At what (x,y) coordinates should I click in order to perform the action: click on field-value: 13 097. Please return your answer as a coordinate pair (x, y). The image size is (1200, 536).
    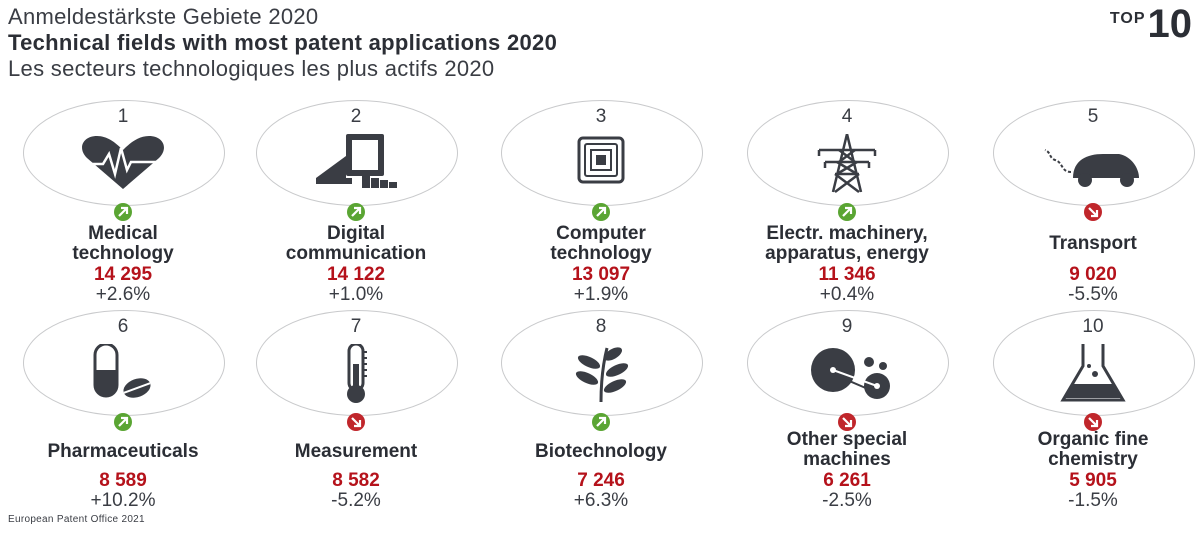
    Looking at the image, I should click on (601, 274).